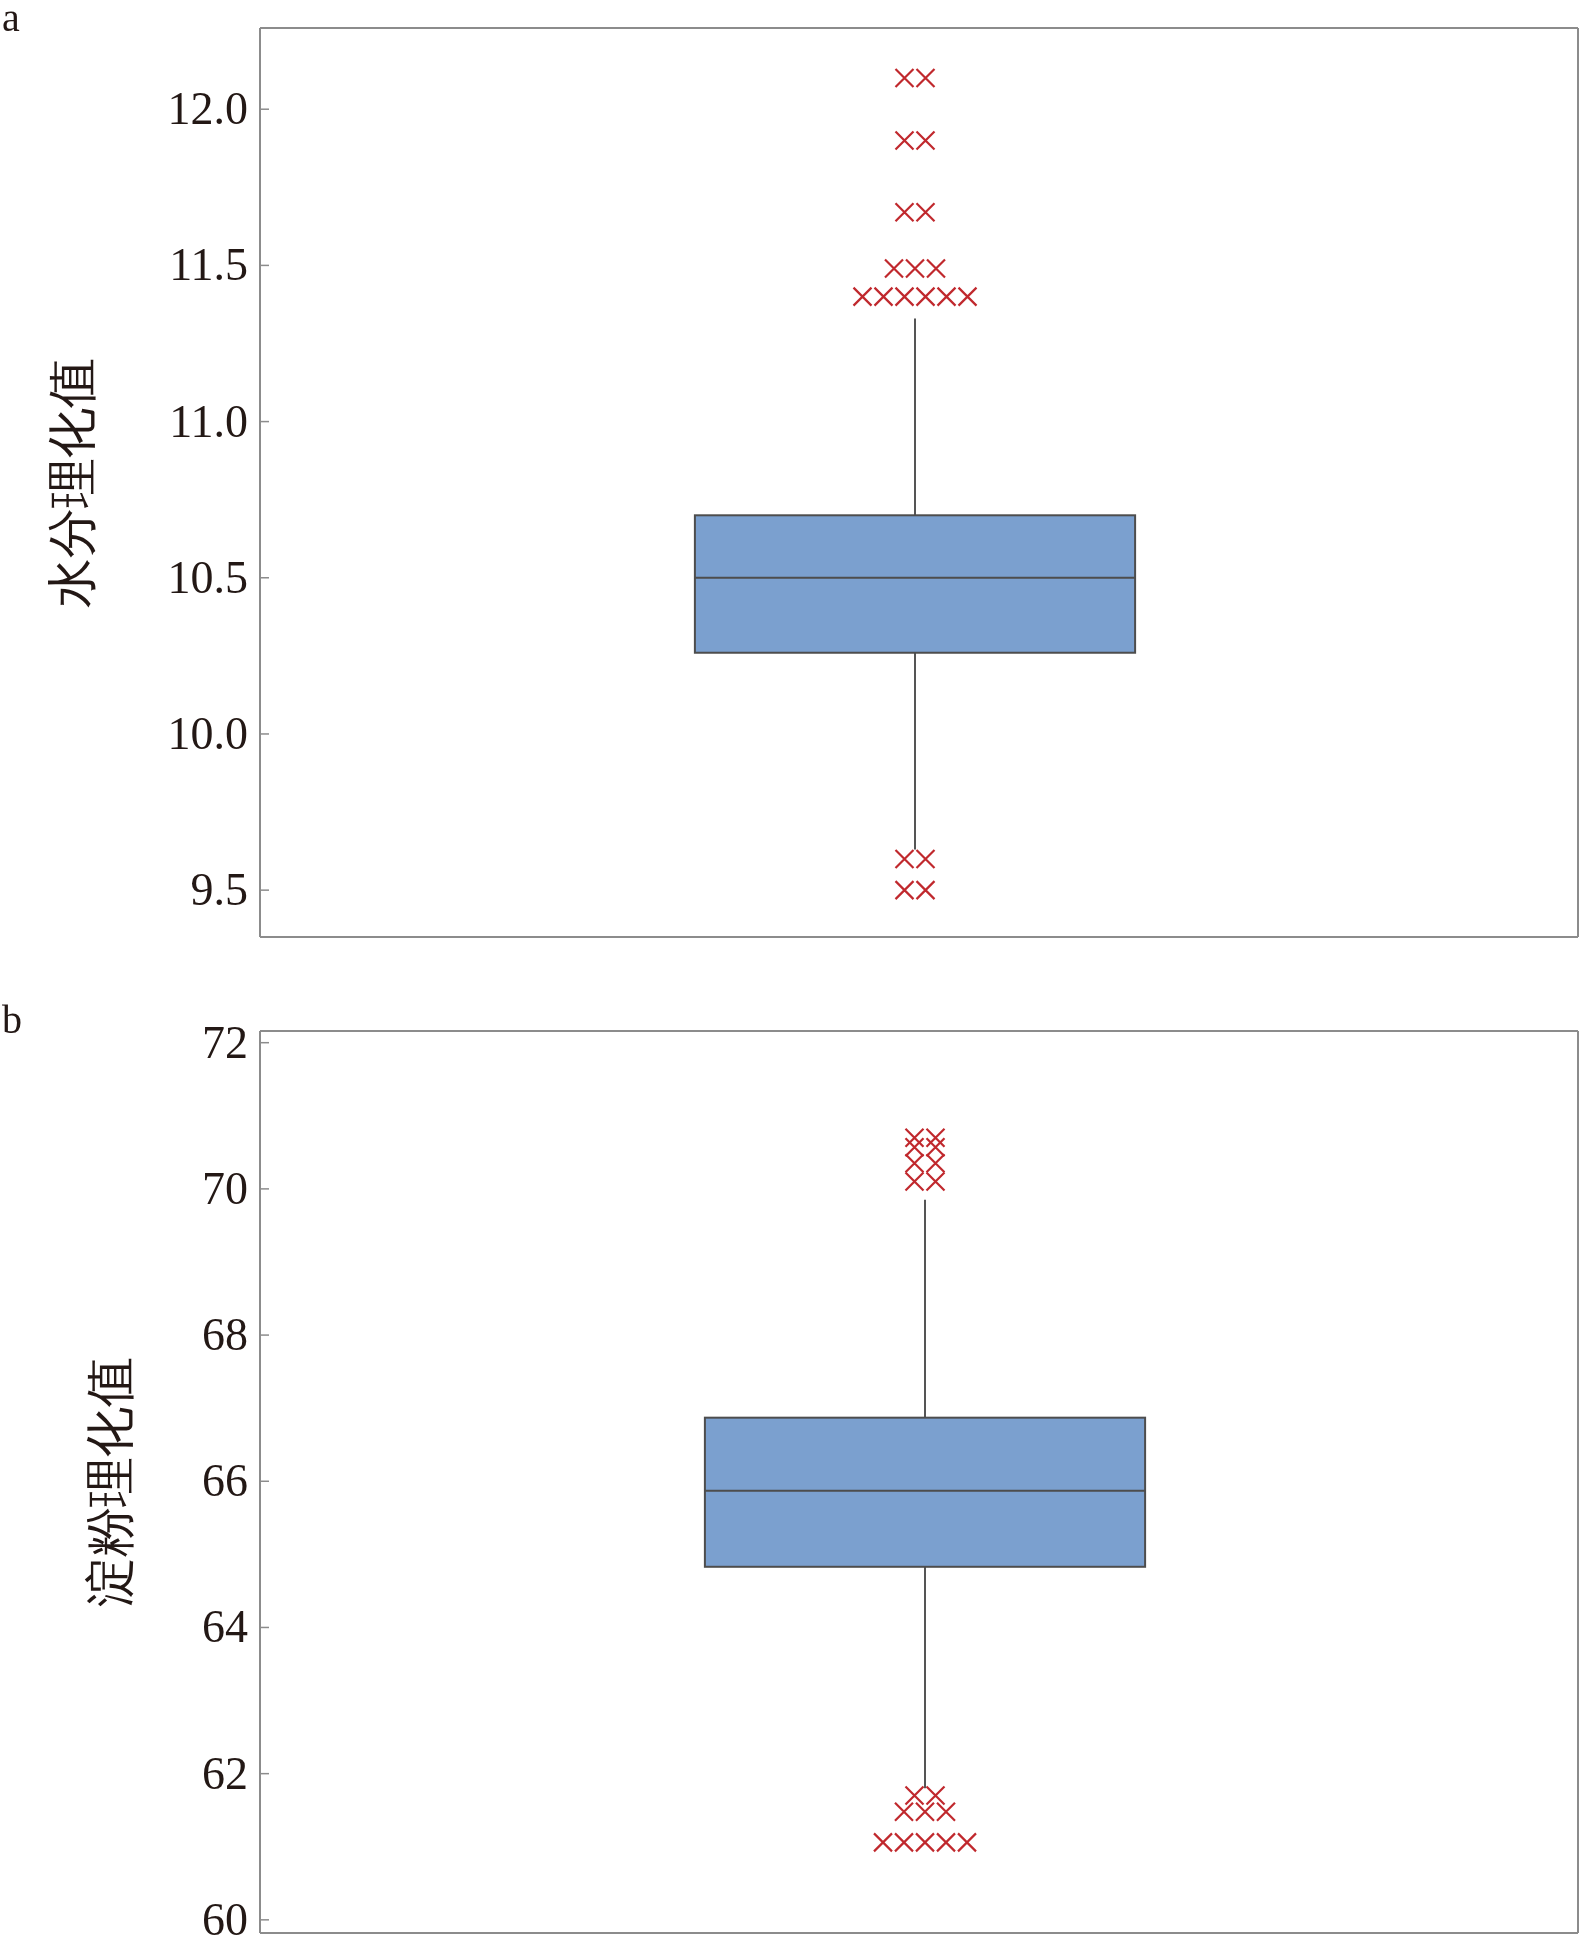 The image size is (1582, 1938). I want to click on y-tick-label: 10.5, so click(207, 577).